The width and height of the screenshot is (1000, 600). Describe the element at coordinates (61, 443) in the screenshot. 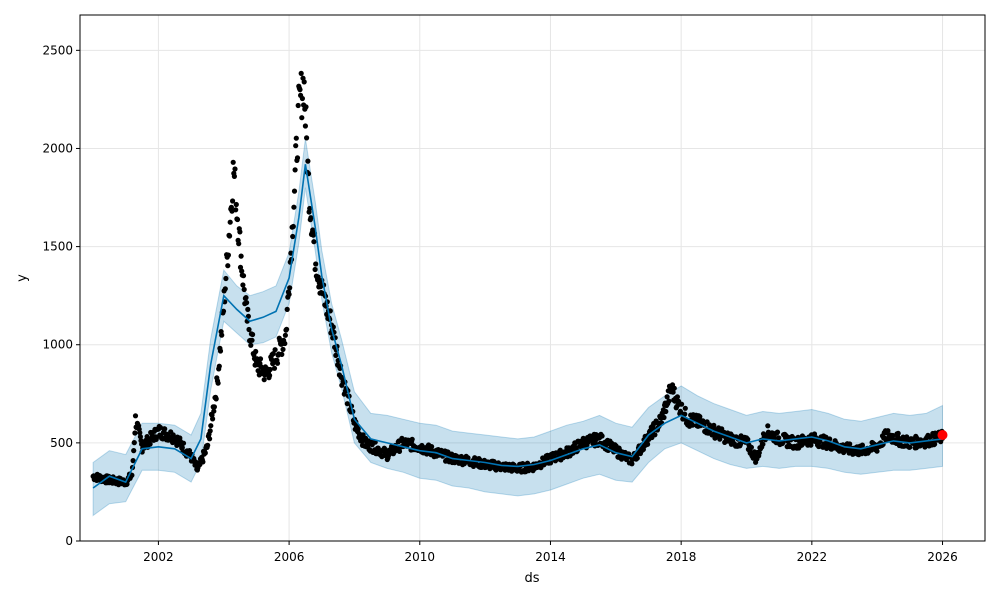

I see `y-tick-label: 500` at that location.